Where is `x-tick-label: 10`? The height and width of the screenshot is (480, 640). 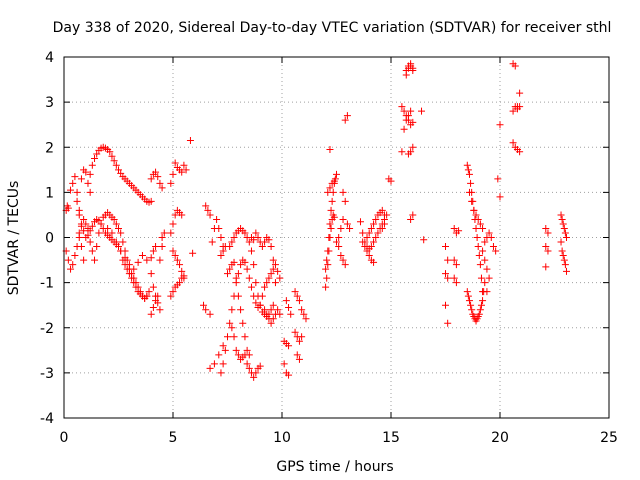
x-tick-label: 10 is located at coordinates (282, 438).